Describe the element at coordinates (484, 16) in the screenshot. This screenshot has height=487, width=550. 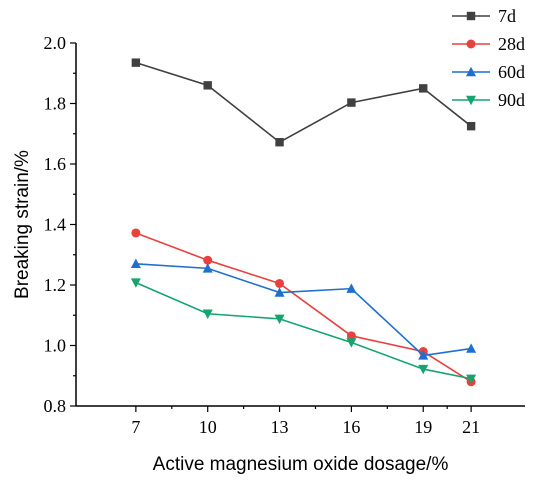
I see `legend-item: 7d` at that location.